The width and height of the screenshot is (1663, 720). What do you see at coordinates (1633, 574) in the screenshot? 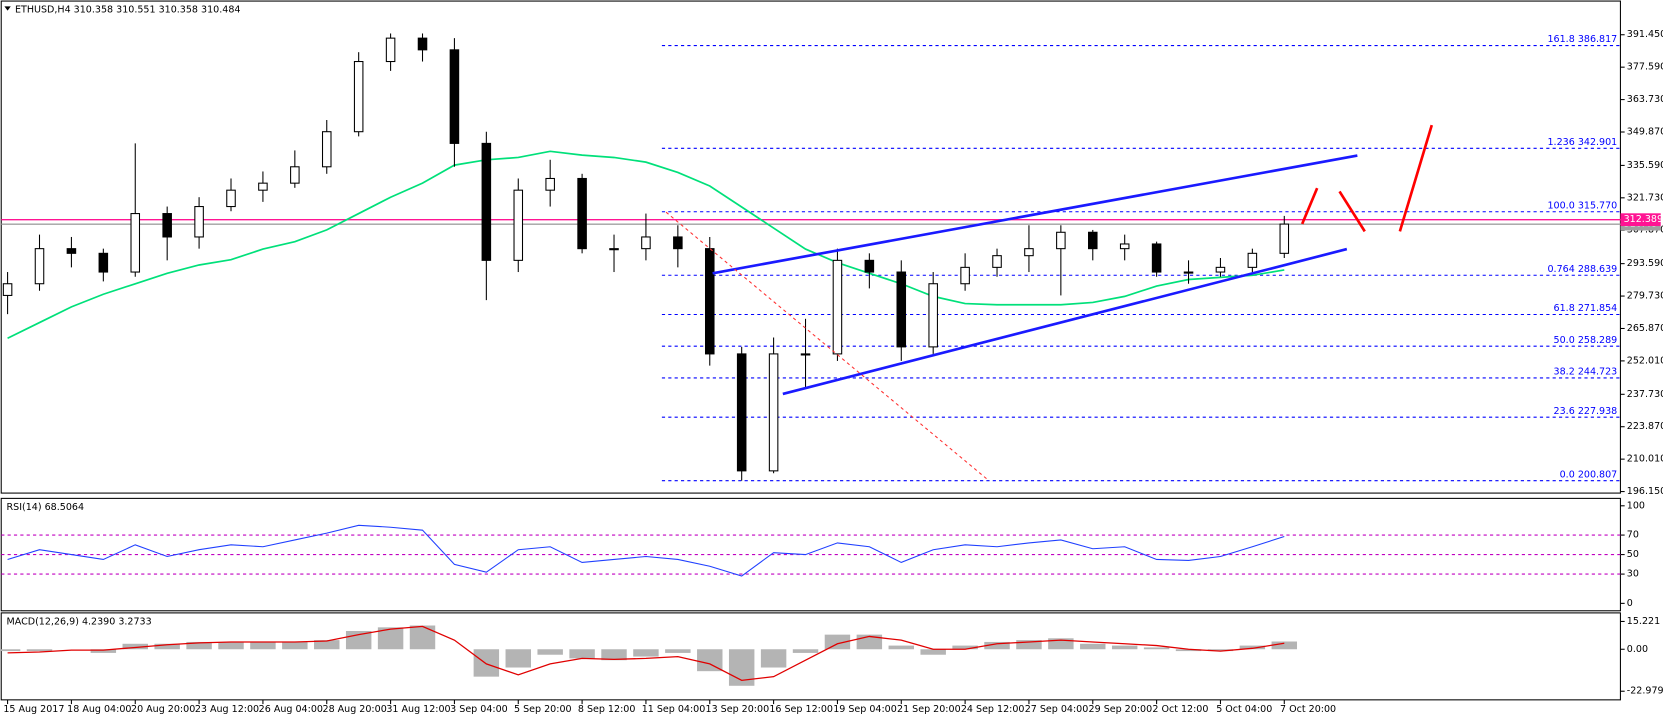
I see `y-tick-label: 30` at bounding box center [1633, 574].